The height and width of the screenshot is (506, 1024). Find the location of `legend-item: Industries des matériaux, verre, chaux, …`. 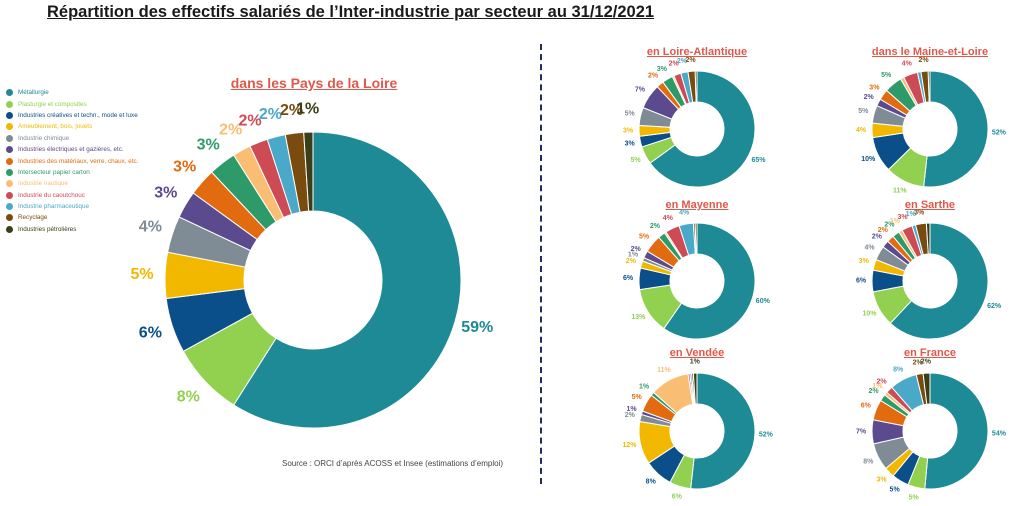

legend-item: Industries des matériaux, verre, chaux, … is located at coordinates (93, 160).